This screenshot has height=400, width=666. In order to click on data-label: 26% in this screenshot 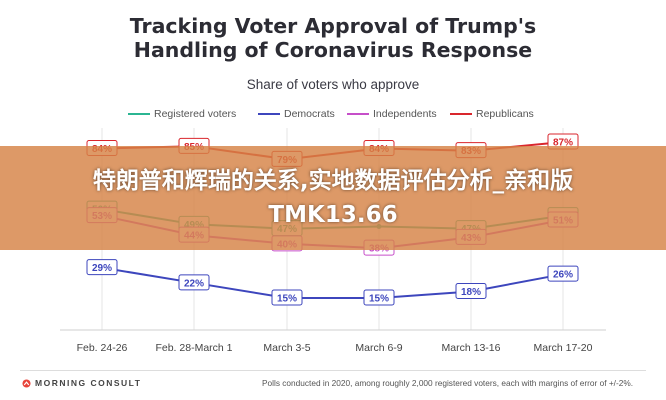, I will do `click(563, 275)`.